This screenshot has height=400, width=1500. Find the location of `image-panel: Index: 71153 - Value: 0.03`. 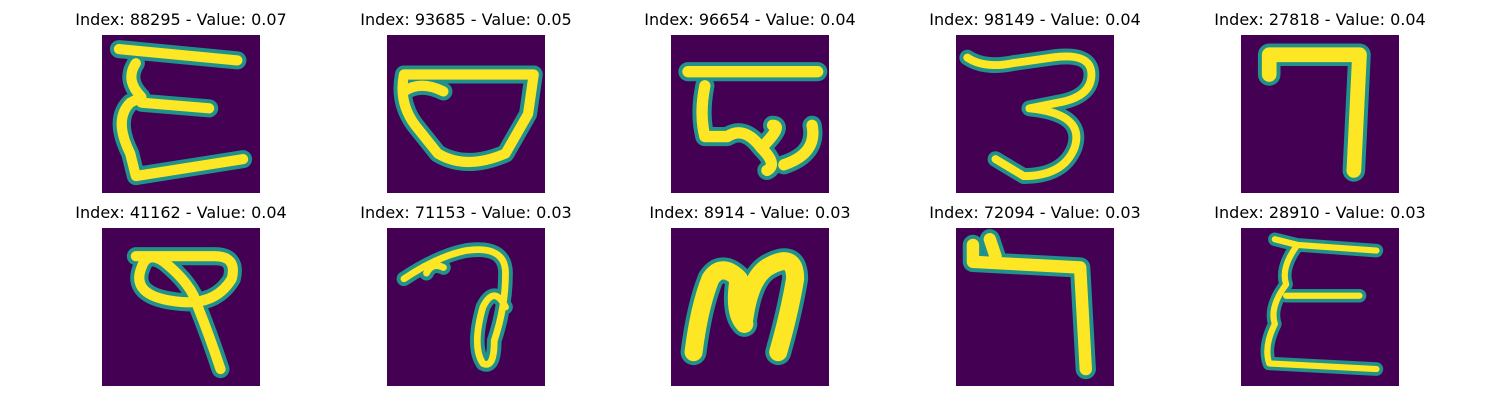

image-panel: Index: 71153 - Value: 0.03 is located at coordinates (466, 294).